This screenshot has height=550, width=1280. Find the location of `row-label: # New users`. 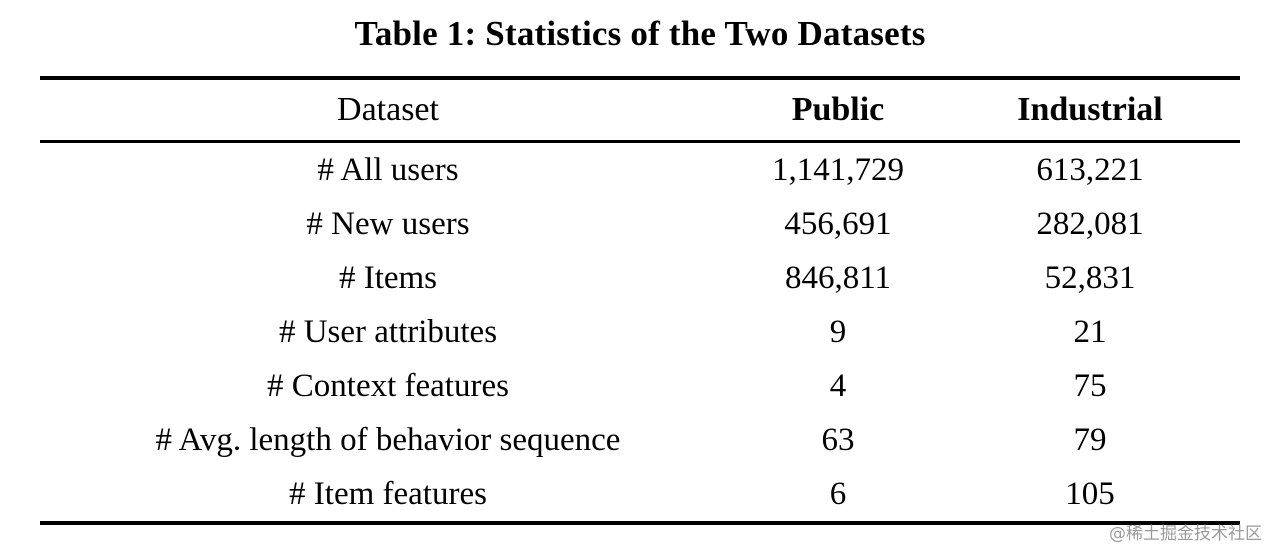

row-label: # New users is located at coordinates (388, 223).